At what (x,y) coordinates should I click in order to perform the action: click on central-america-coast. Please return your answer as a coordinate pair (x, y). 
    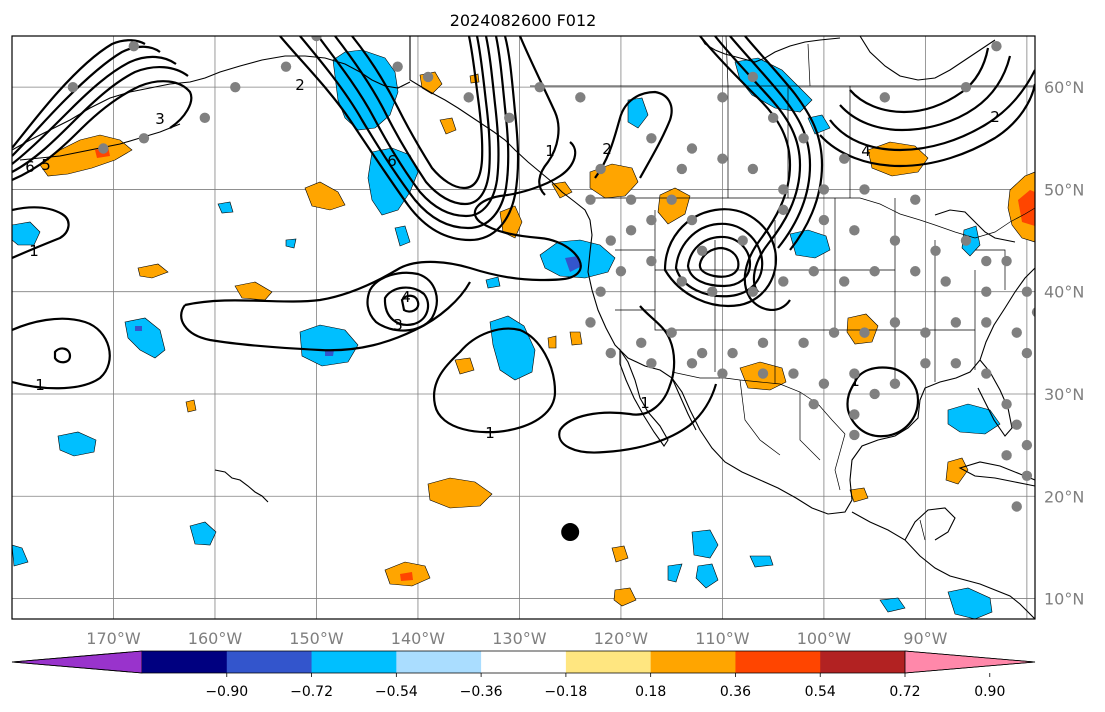
    Looking at the image, I should click on (943, 565).